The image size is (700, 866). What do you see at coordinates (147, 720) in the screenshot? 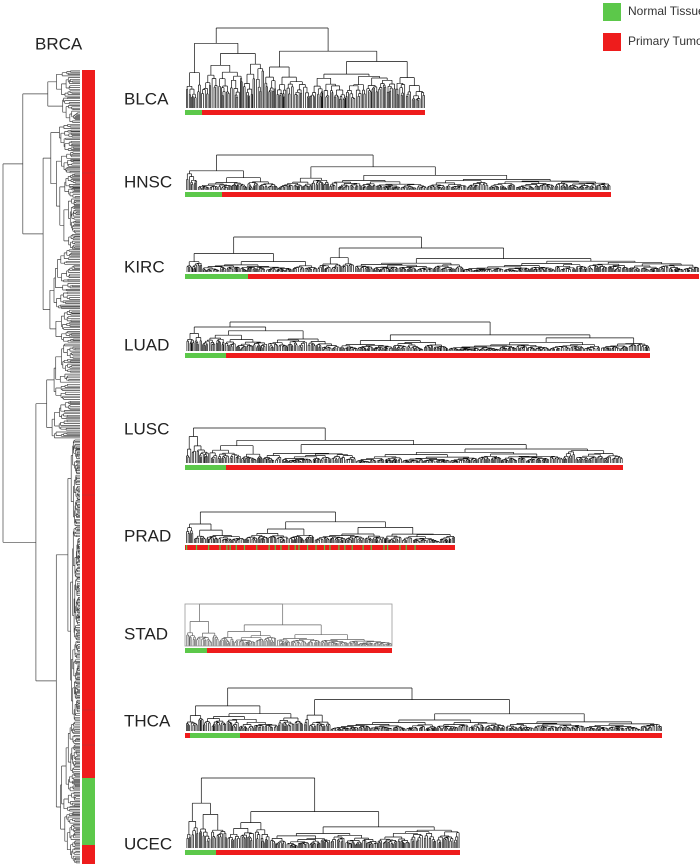
I see `panel-label: THCA` at bounding box center [147, 720].